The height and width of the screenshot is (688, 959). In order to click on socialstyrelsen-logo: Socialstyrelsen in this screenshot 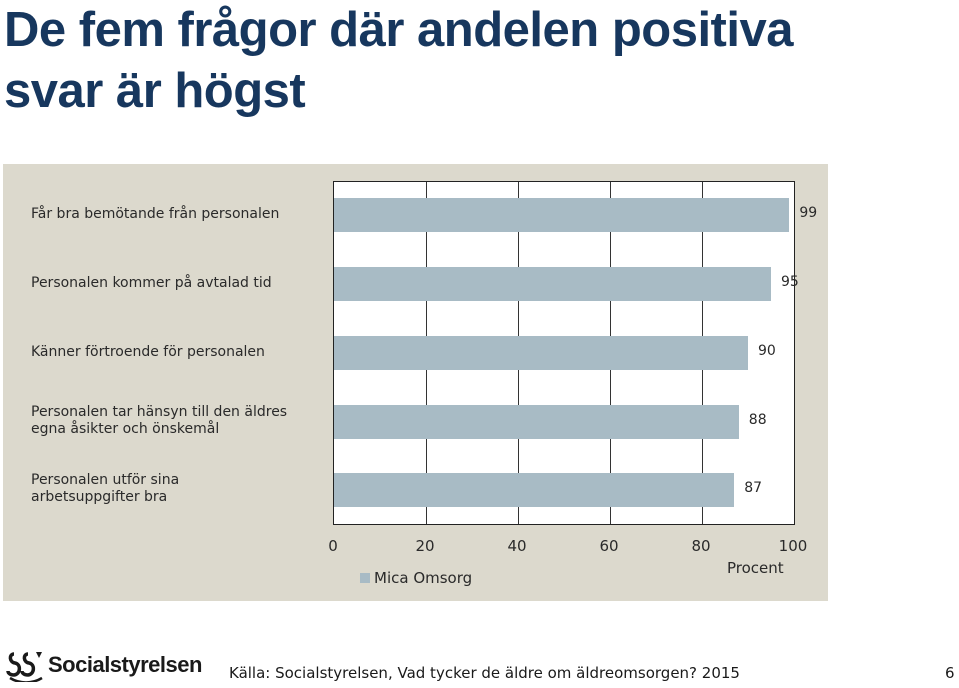, I will do `click(104, 665)`.